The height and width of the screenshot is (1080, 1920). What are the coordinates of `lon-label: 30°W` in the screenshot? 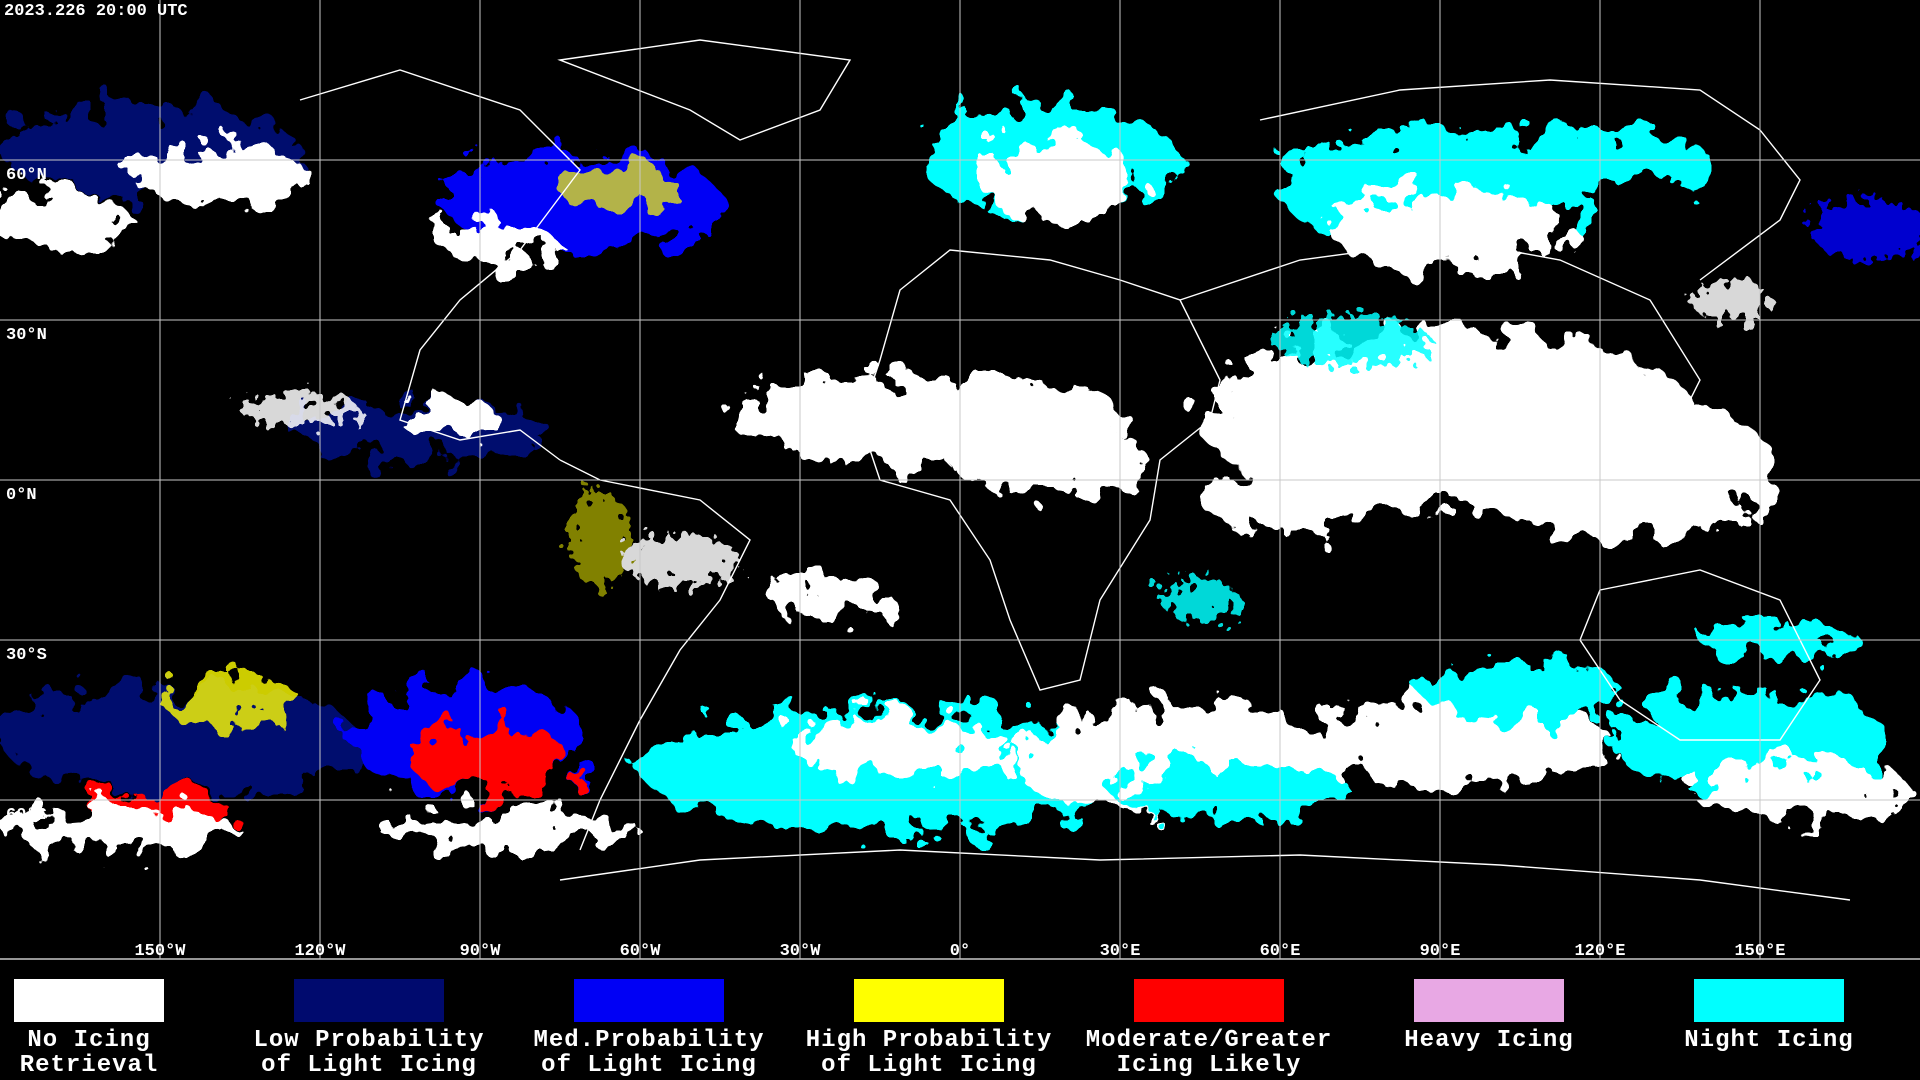 It's located at (801, 951).